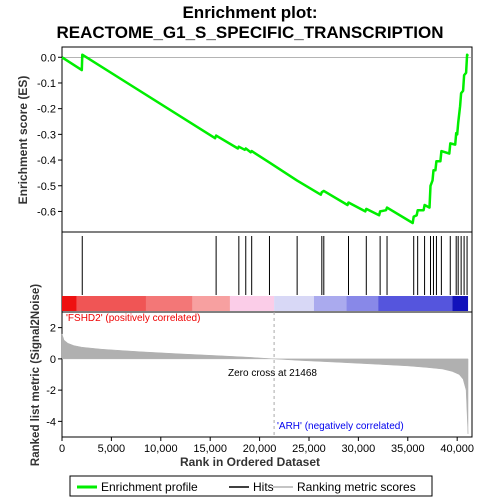  Describe the element at coordinates (46, 161) in the screenshot. I see `es-ytick-label: -0.4` at that location.